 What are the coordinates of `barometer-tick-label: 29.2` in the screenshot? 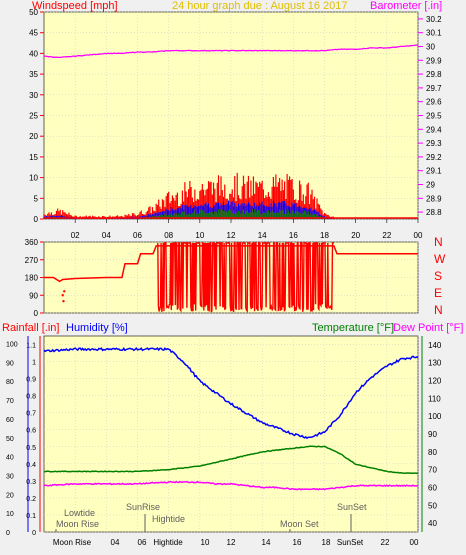 It's located at (434, 157).